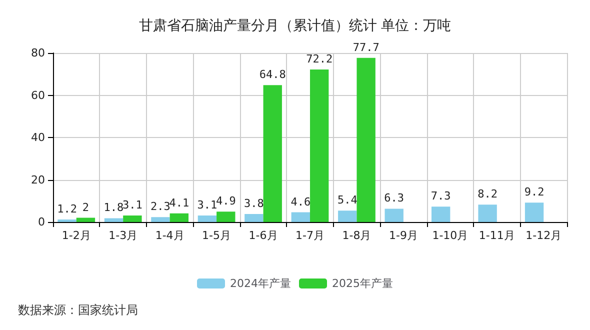 This screenshot has width=590, height=330. Describe the element at coordinates (544, 235) in the screenshot. I see `x-tick-label: 1-12月` at that location.